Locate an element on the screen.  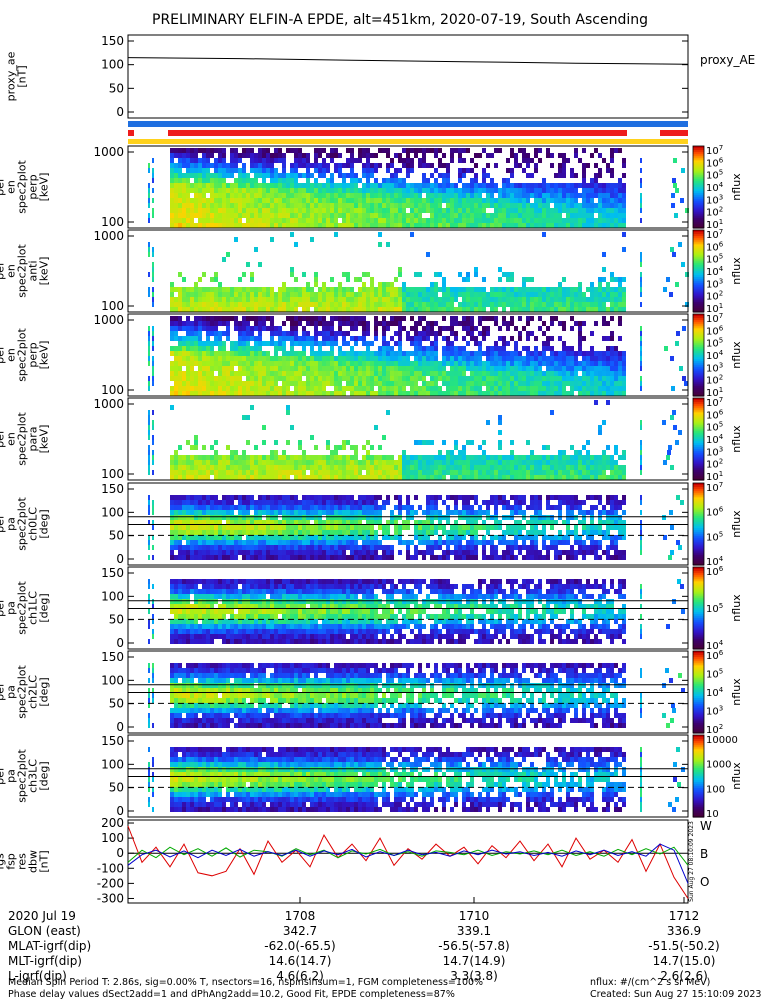
en_perp_2-colorbar-label: 10⁷ is located at coordinates (714, 318).